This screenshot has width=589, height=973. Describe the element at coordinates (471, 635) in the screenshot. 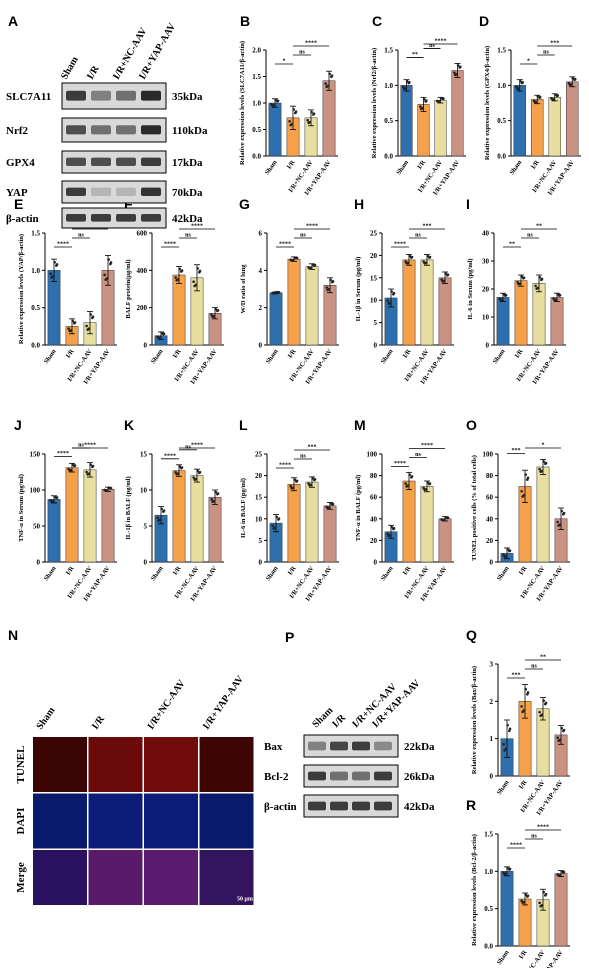

I see `panel-letter-q: Q` at that location.